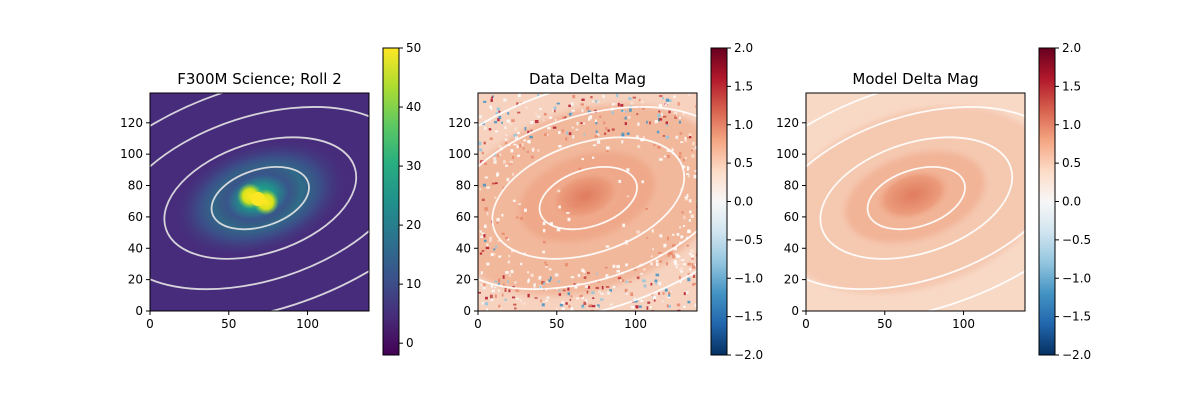  I want to click on contour-ellipse, so click(587, 198).